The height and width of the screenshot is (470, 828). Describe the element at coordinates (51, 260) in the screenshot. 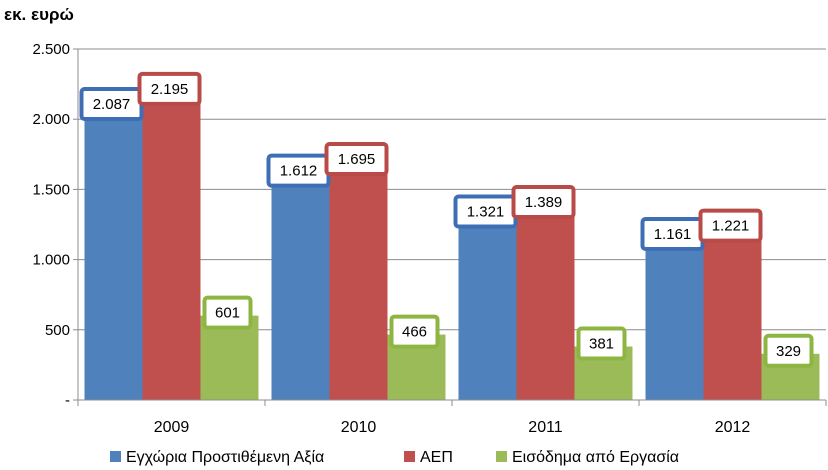

I see `y-tick-label: 1.000` at that location.